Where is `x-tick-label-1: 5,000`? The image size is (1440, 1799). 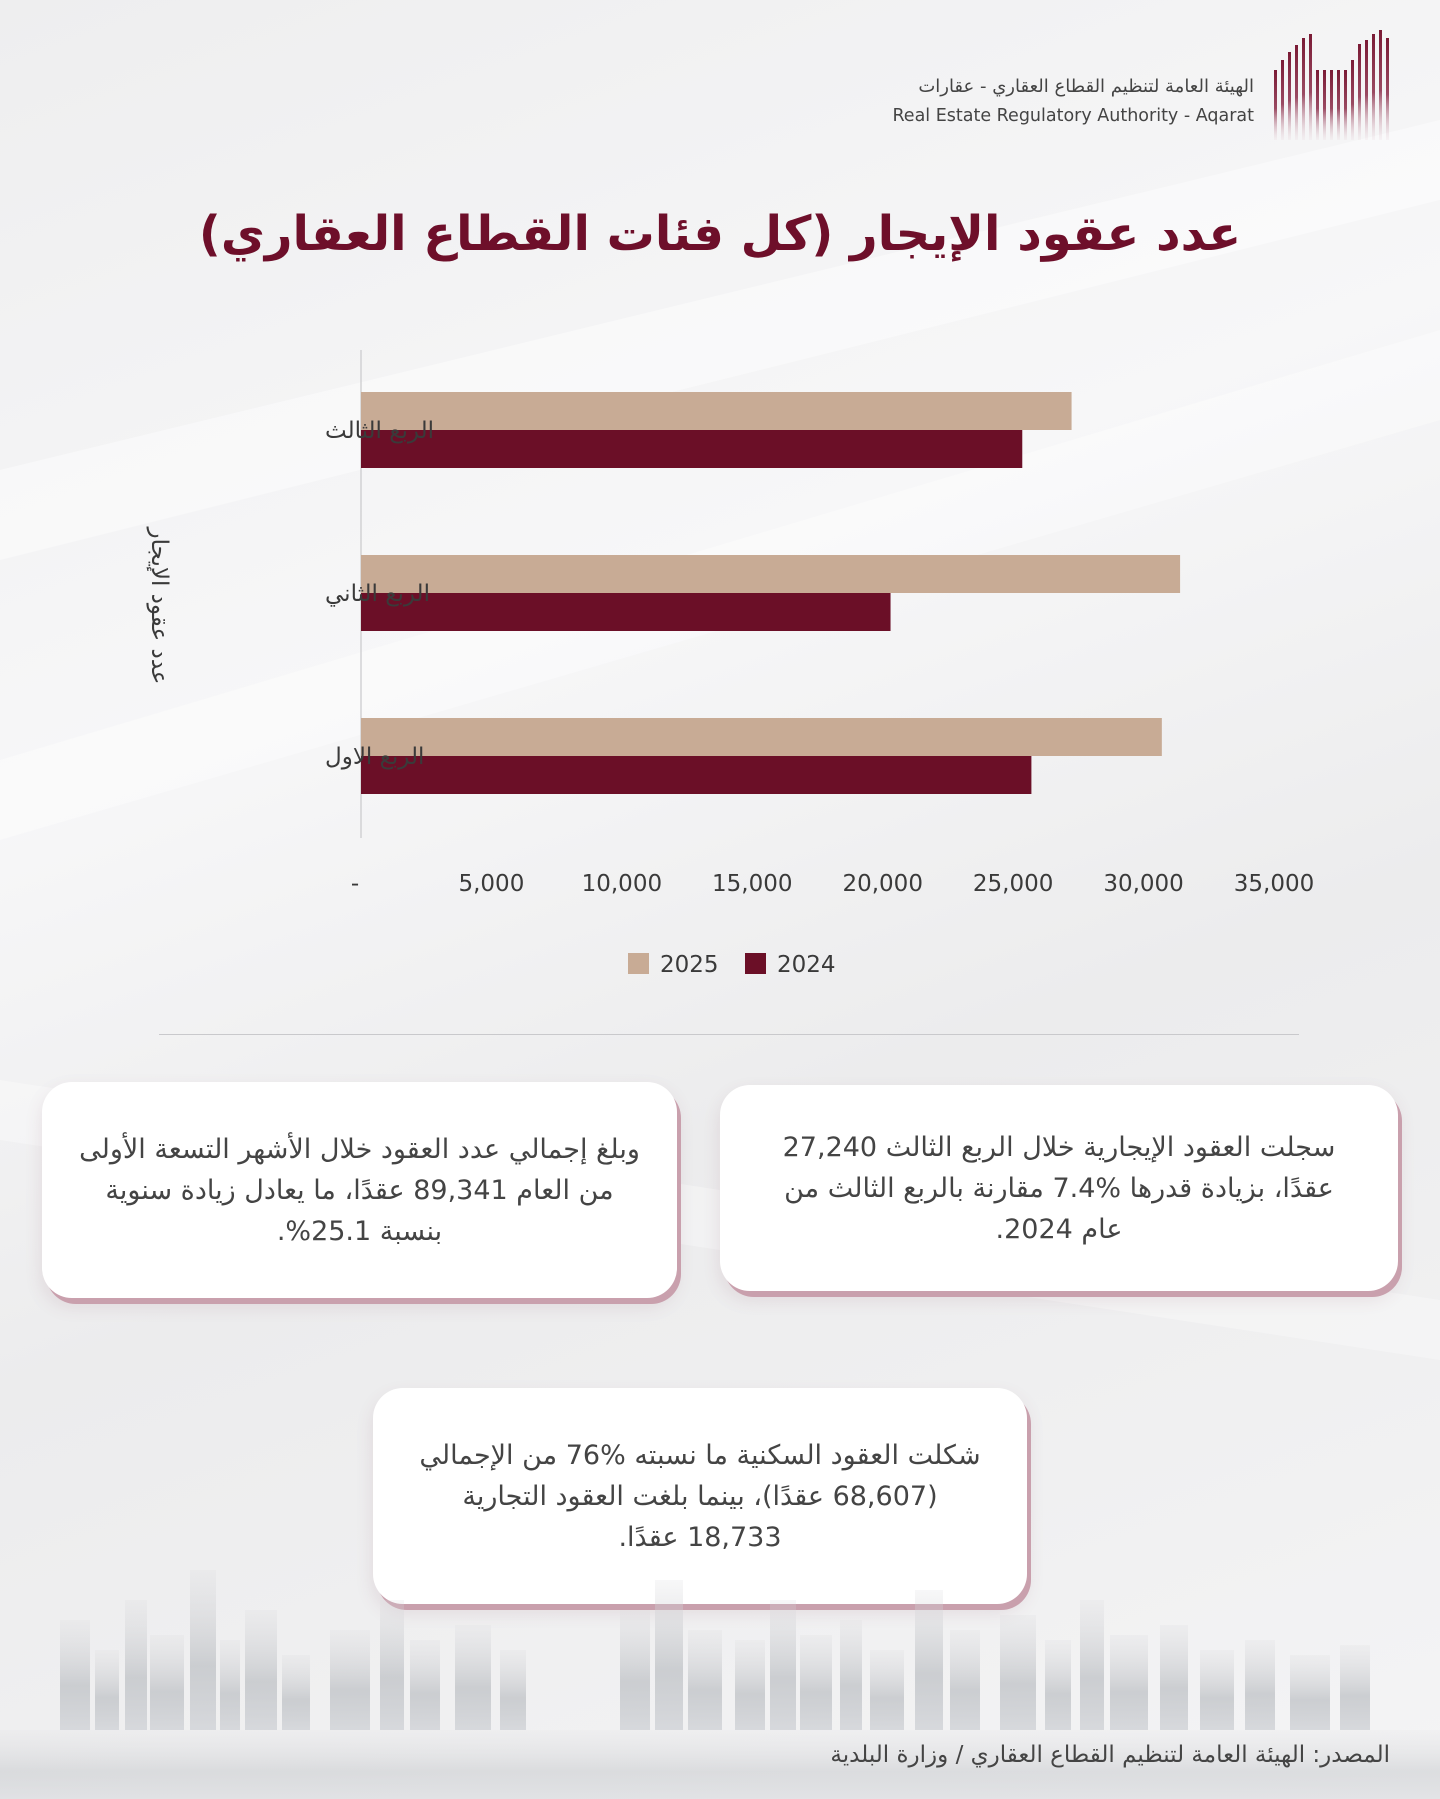
x-tick-label-1: 5,000 is located at coordinates (491, 884).